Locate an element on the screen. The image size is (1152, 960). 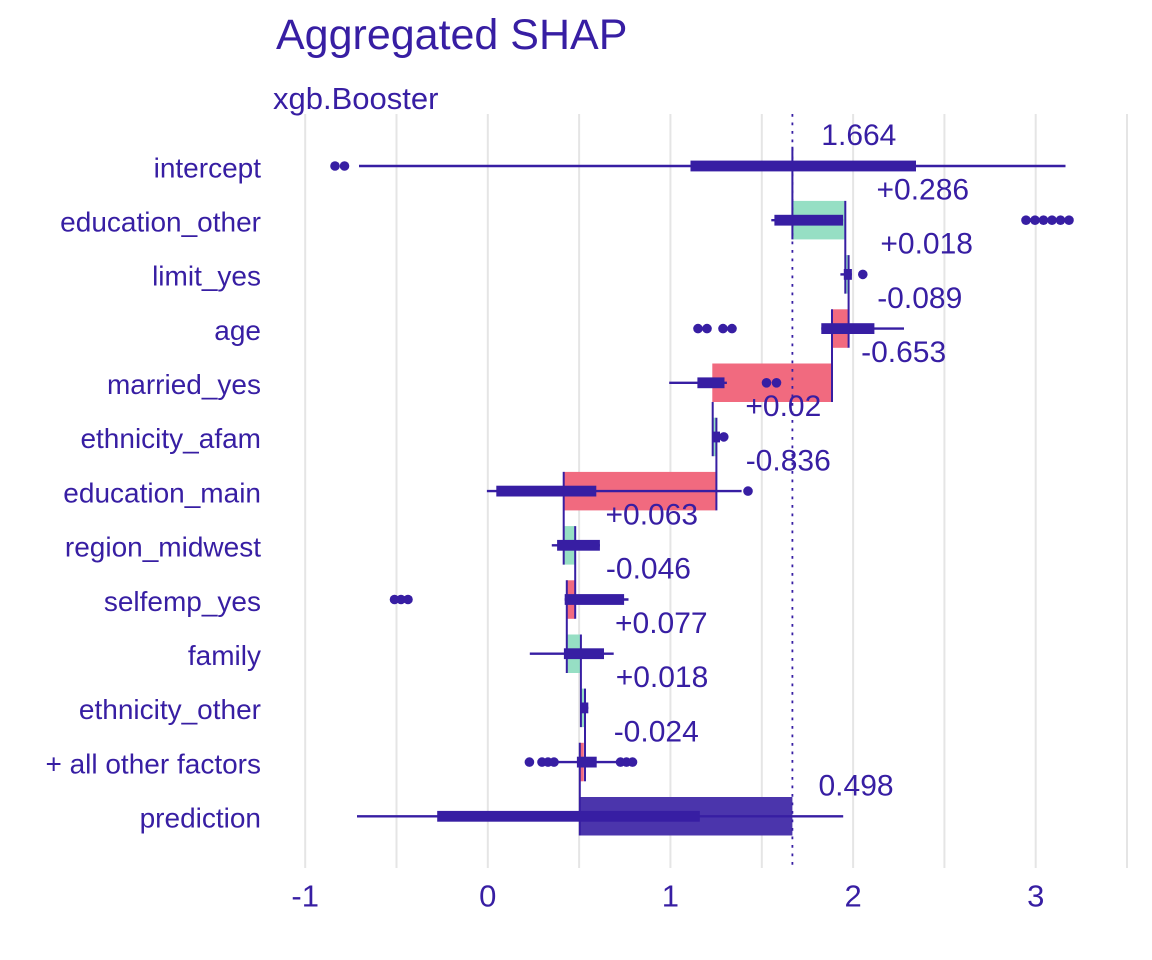
svg-text: -0.089 is located at coordinates (919, 298).